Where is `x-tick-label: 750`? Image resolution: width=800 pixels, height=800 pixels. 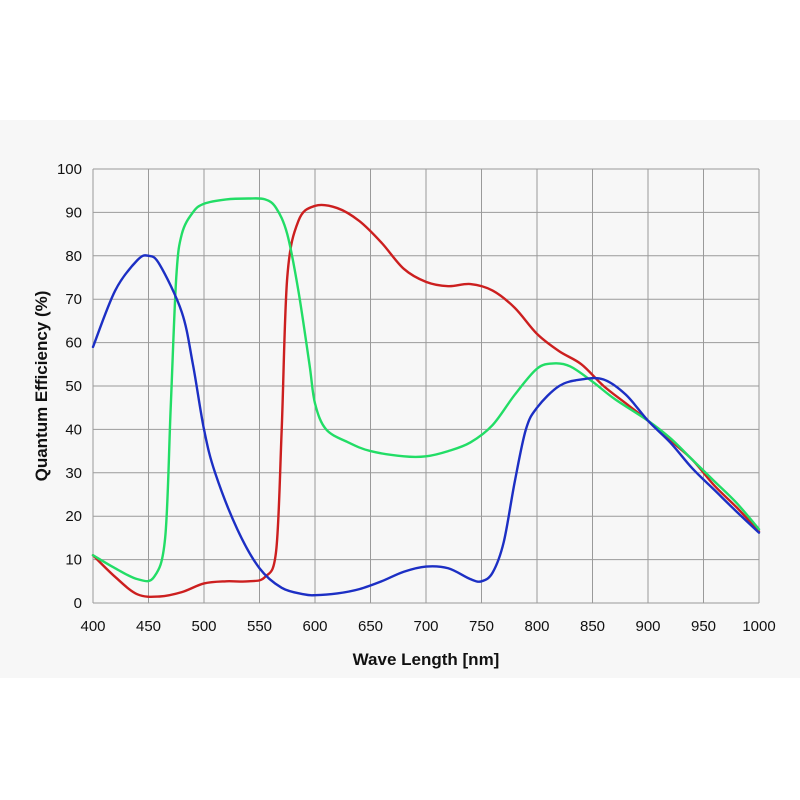 x-tick-label: 750 is located at coordinates (481, 626).